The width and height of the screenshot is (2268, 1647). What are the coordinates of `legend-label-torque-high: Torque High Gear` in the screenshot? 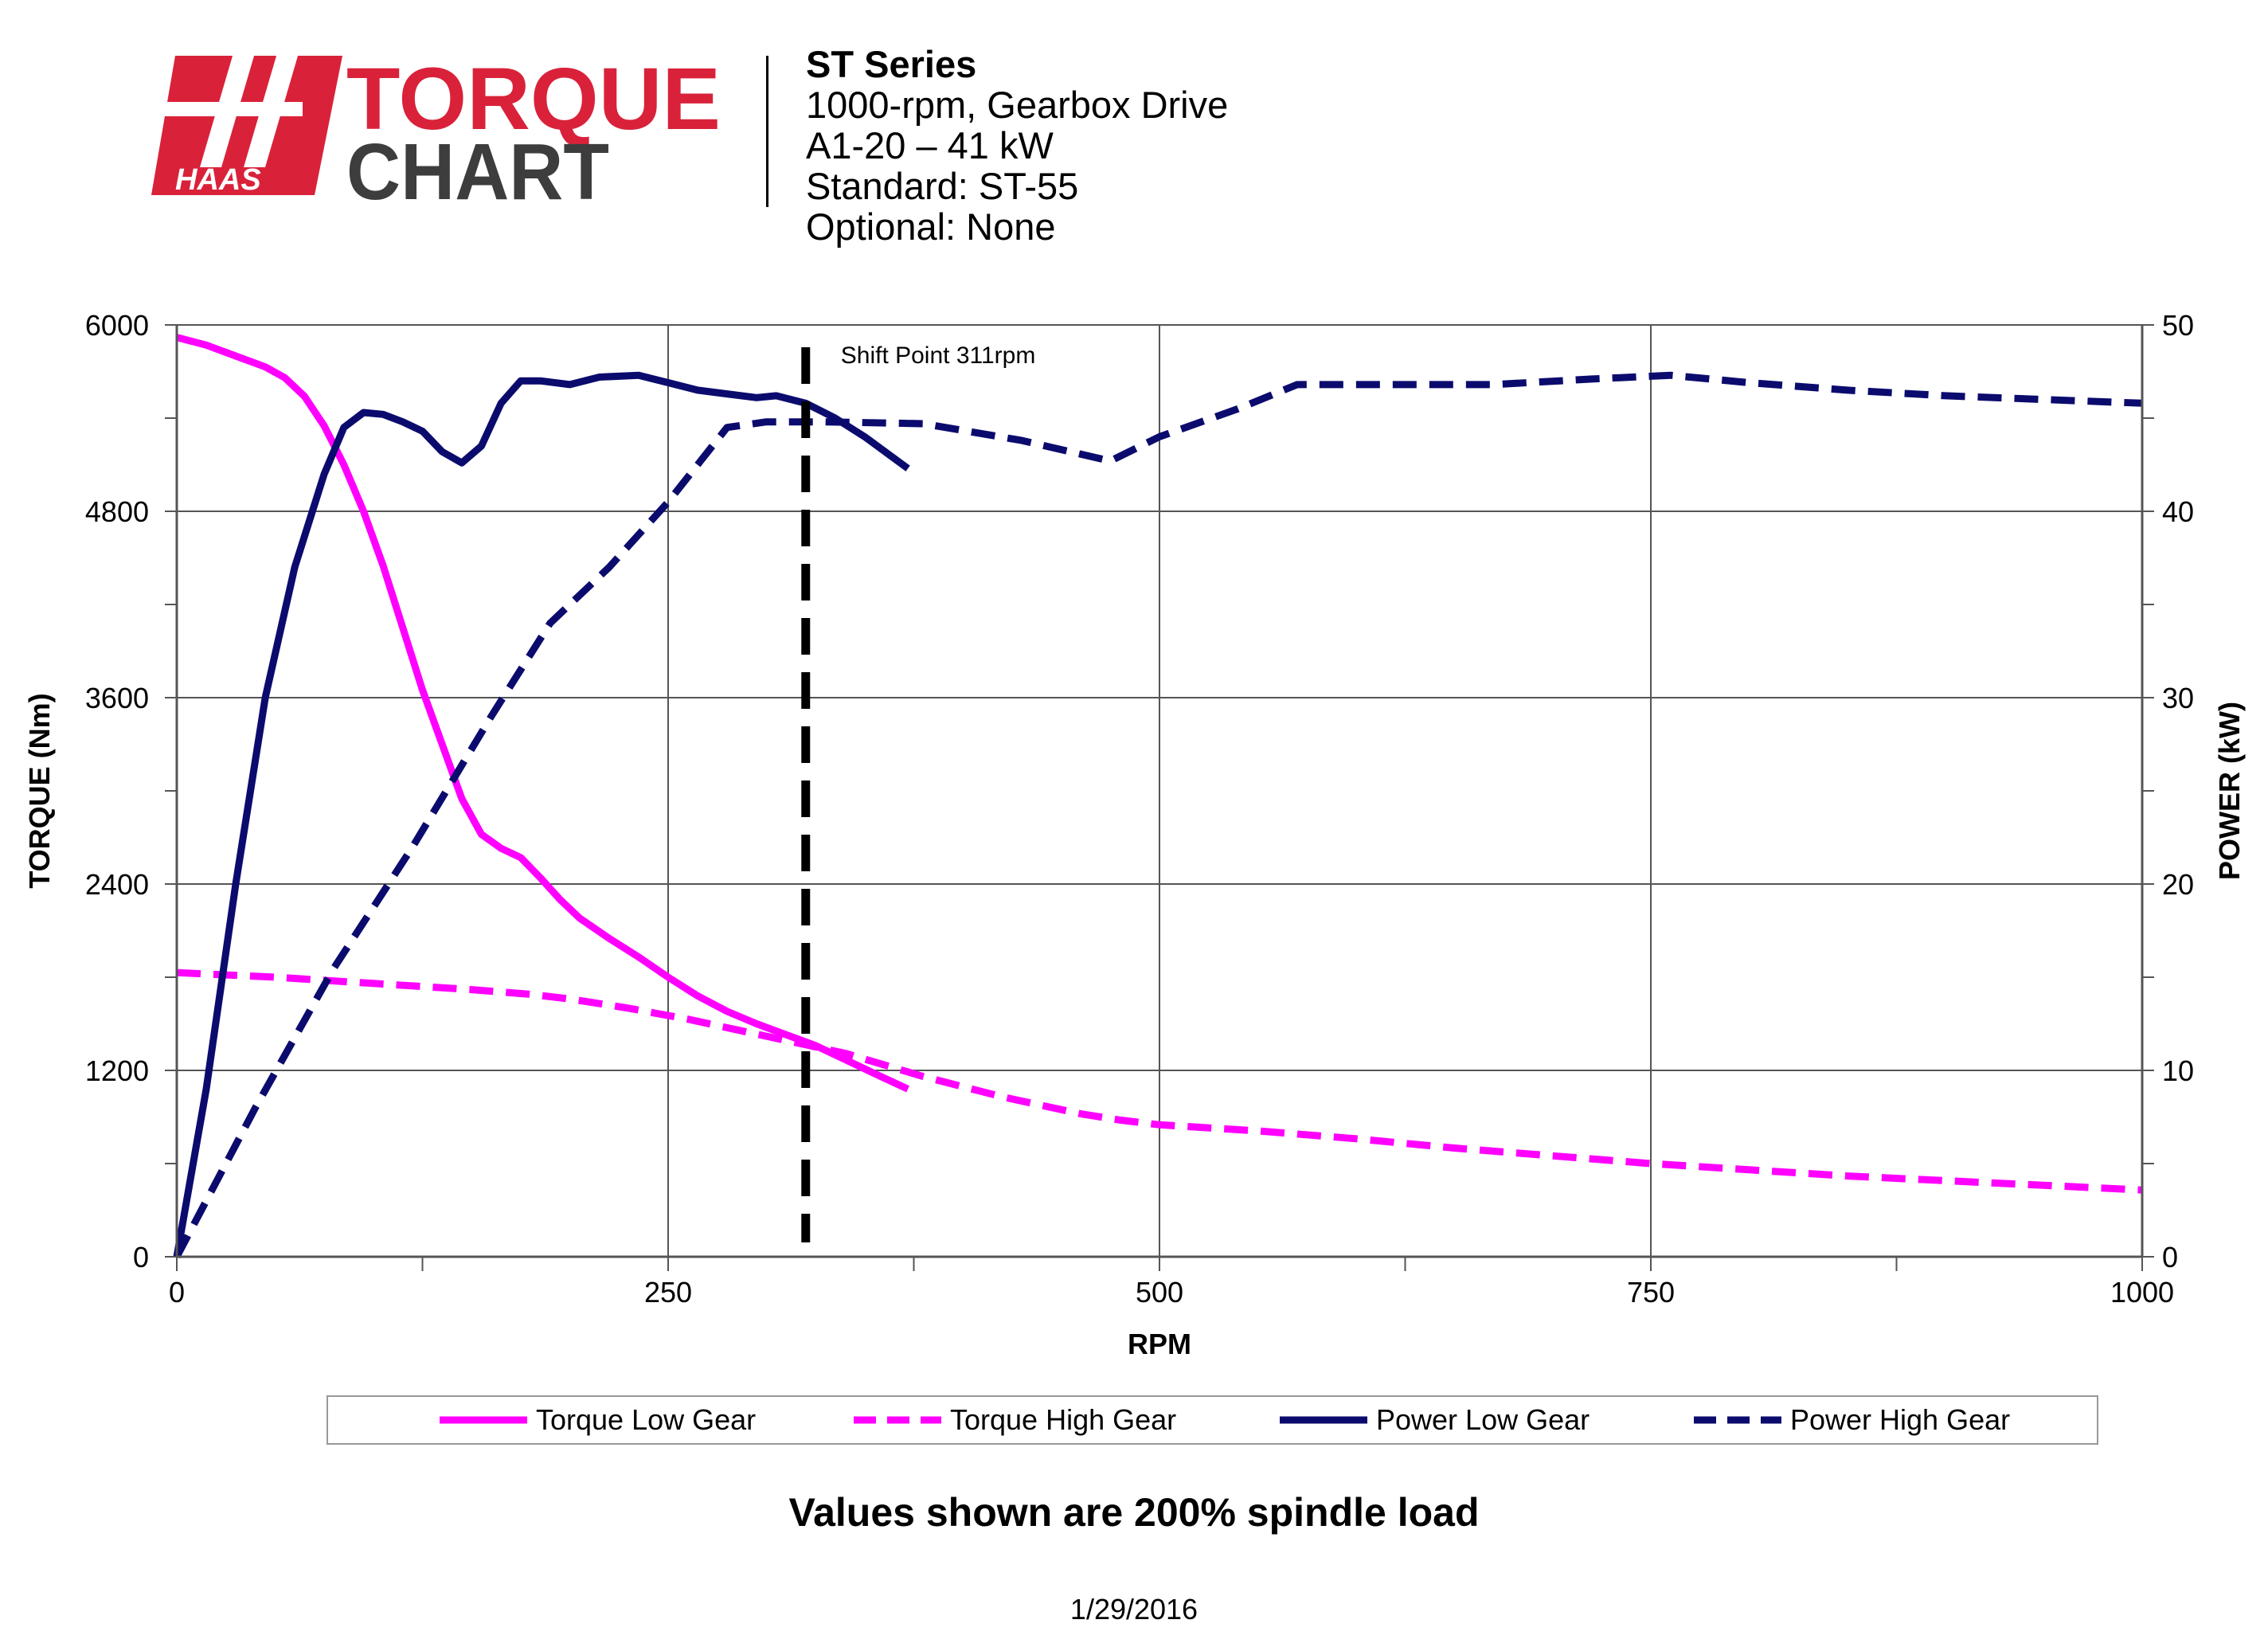 It's located at (1063, 1419).